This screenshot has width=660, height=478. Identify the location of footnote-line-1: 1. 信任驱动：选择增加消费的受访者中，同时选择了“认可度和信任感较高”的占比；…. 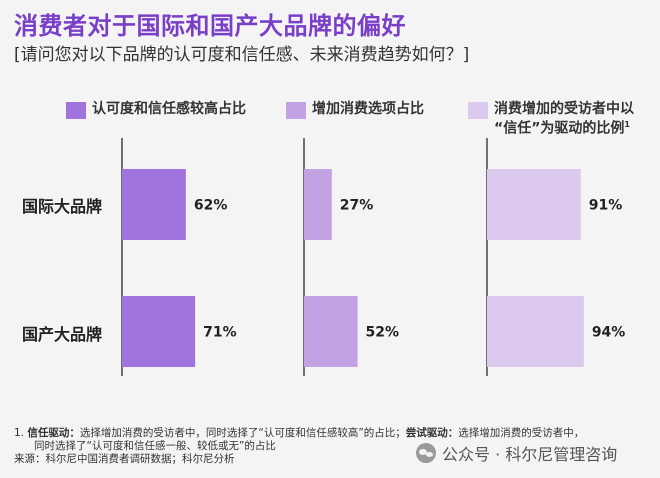
(334, 433).